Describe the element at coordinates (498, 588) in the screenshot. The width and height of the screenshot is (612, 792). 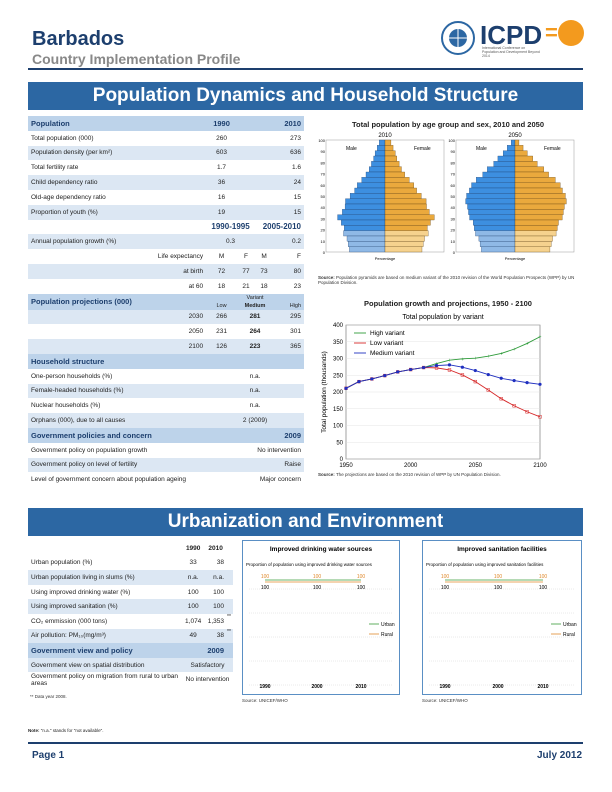
I see `rural-value: 100` at that location.